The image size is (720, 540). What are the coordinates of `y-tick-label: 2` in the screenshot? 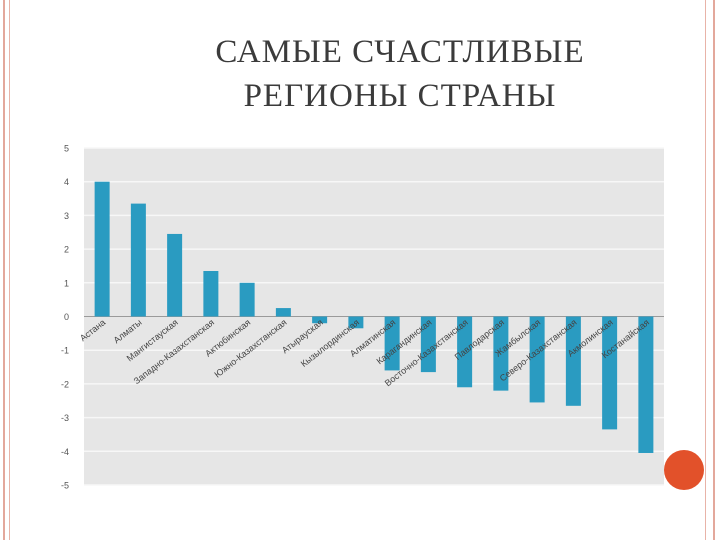 It's located at (66, 250).